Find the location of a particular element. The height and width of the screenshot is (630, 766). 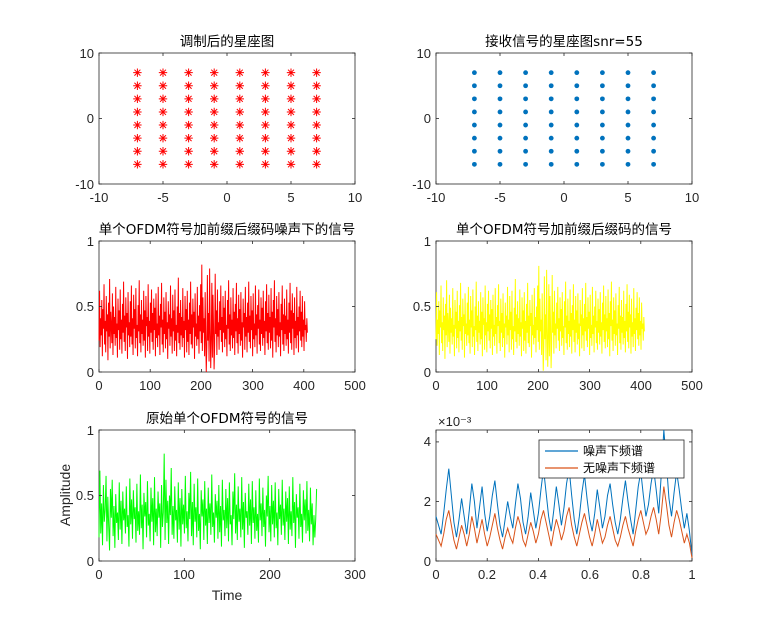

y-tick-label: -10 is located at coordinates (84, 184).